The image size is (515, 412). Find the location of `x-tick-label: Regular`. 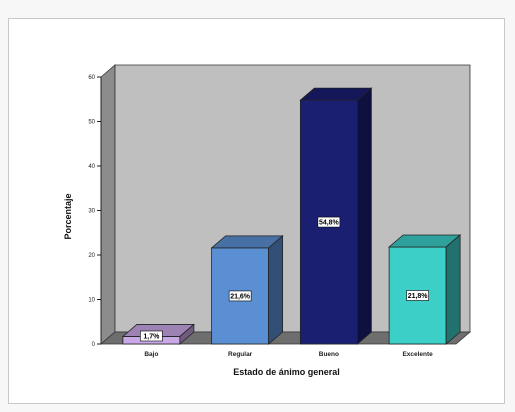

x-tick-label: Regular is located at coordinates (240, 354).